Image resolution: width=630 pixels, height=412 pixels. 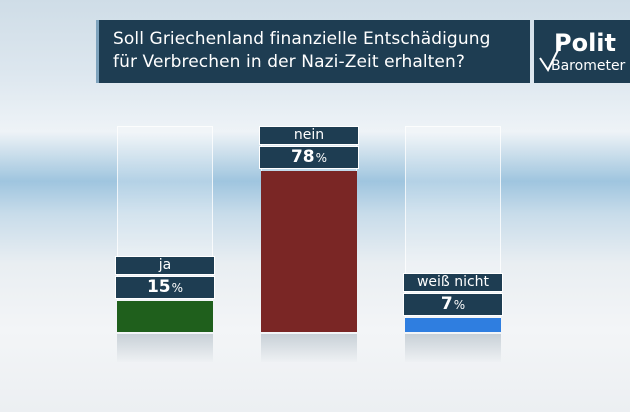 I want to click on brand-name-bottom: Barometer, so click(x=588, y=66).